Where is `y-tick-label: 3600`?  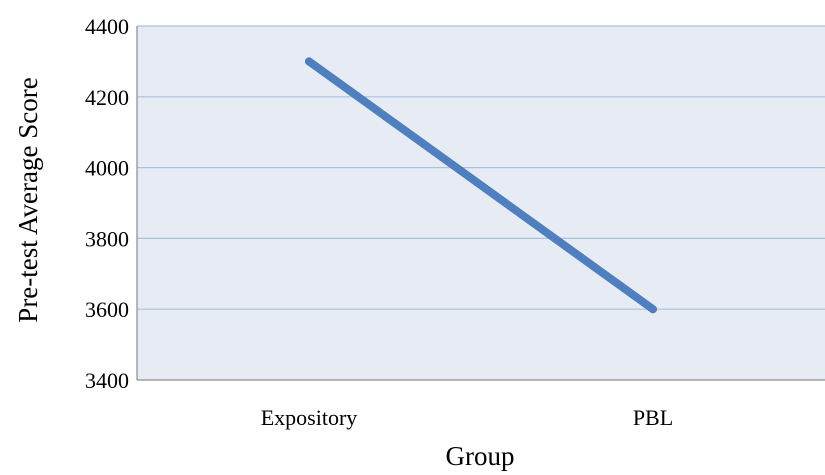
y-tick-label: 3600 is located at coordinates (107, 309).